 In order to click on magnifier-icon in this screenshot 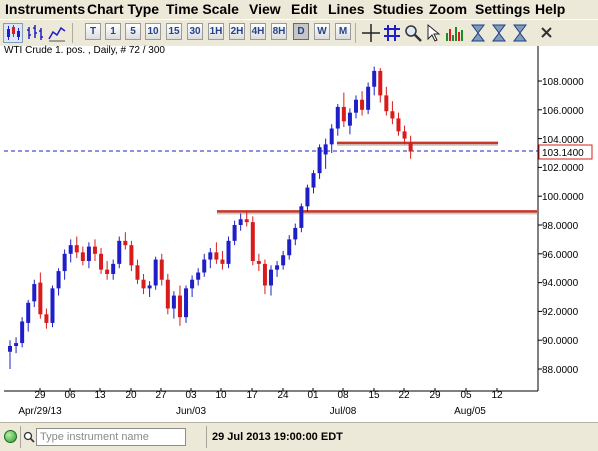, I will do `click(413, 33)`.